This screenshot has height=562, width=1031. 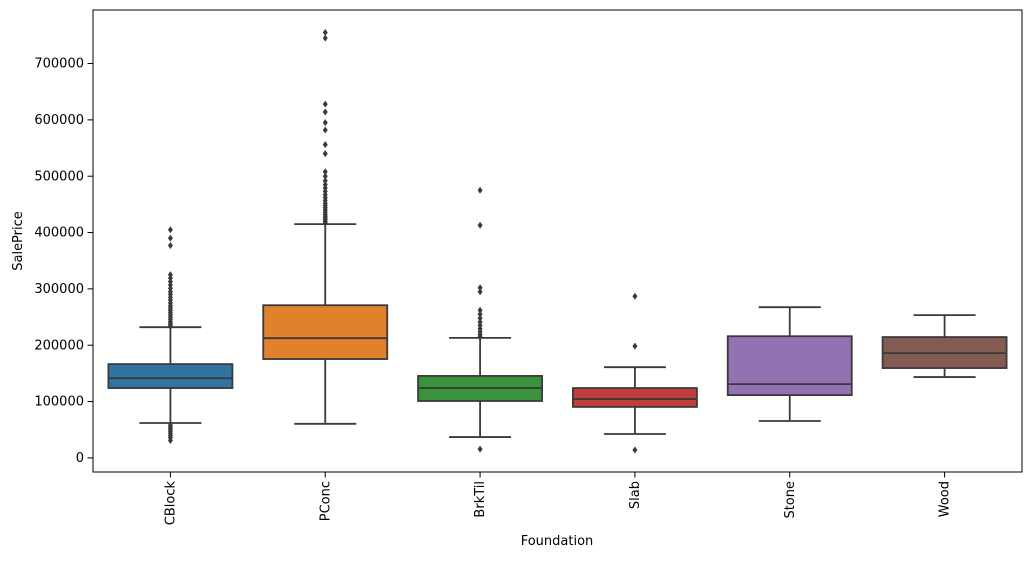 What do you see at coordinates (59, 176) in the screenshot?
I see `y-tick-label: 500000` at bounding box center [59, 176].